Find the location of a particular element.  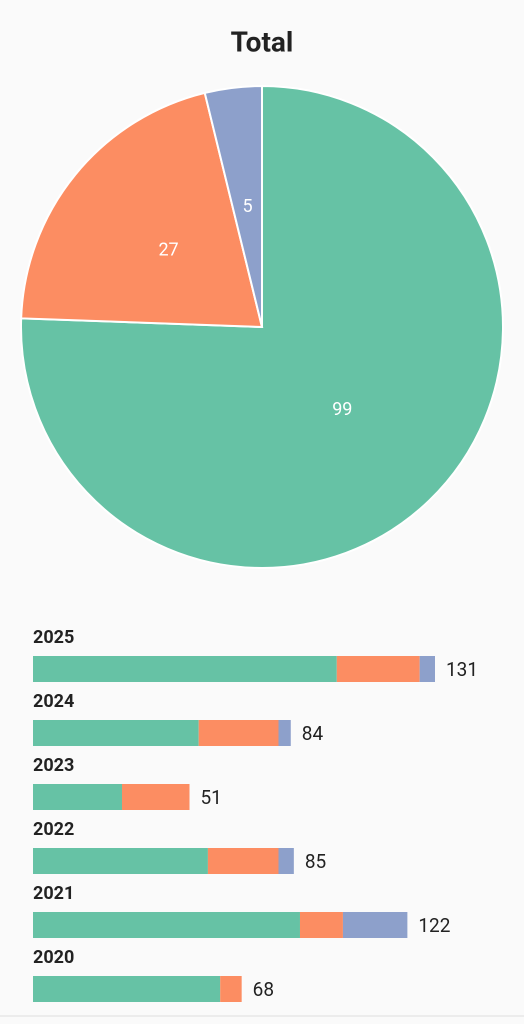

total-label: 131 is located at coordinates (462, 669).